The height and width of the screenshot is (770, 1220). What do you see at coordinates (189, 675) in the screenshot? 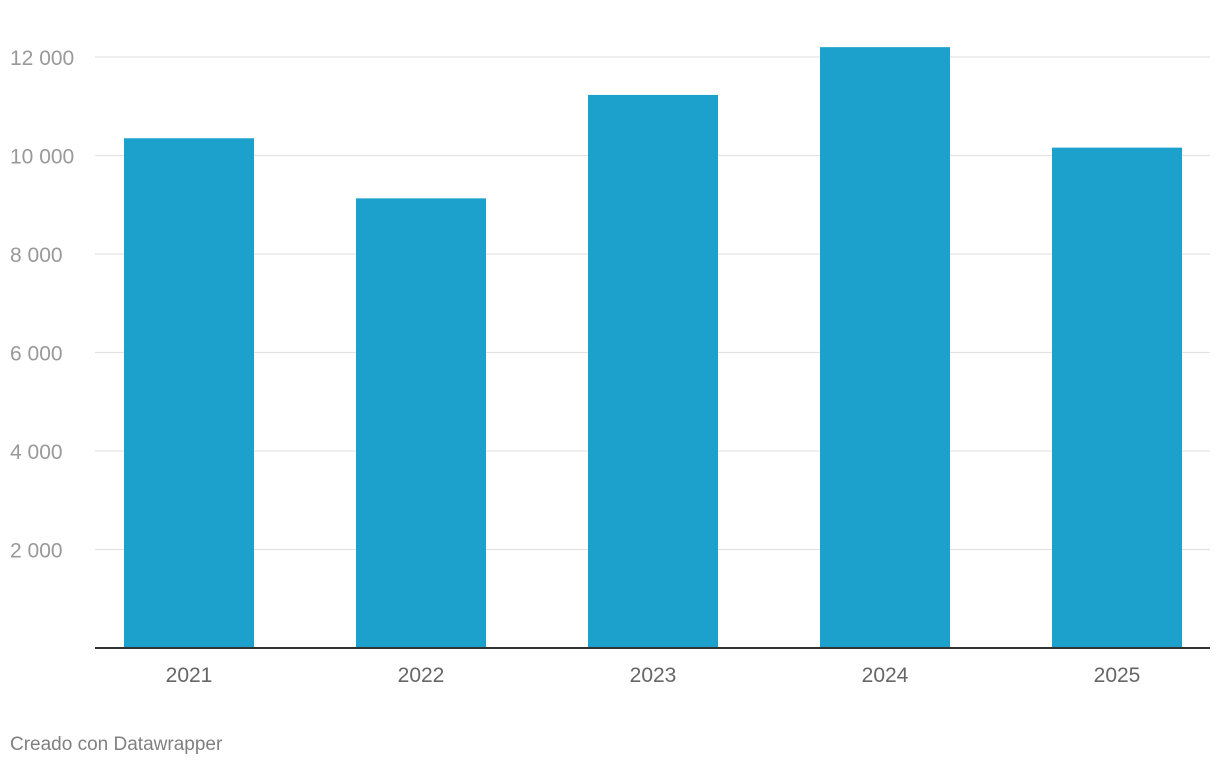
I see `x-tick-label: 2021` at bounding box center [189, 675].